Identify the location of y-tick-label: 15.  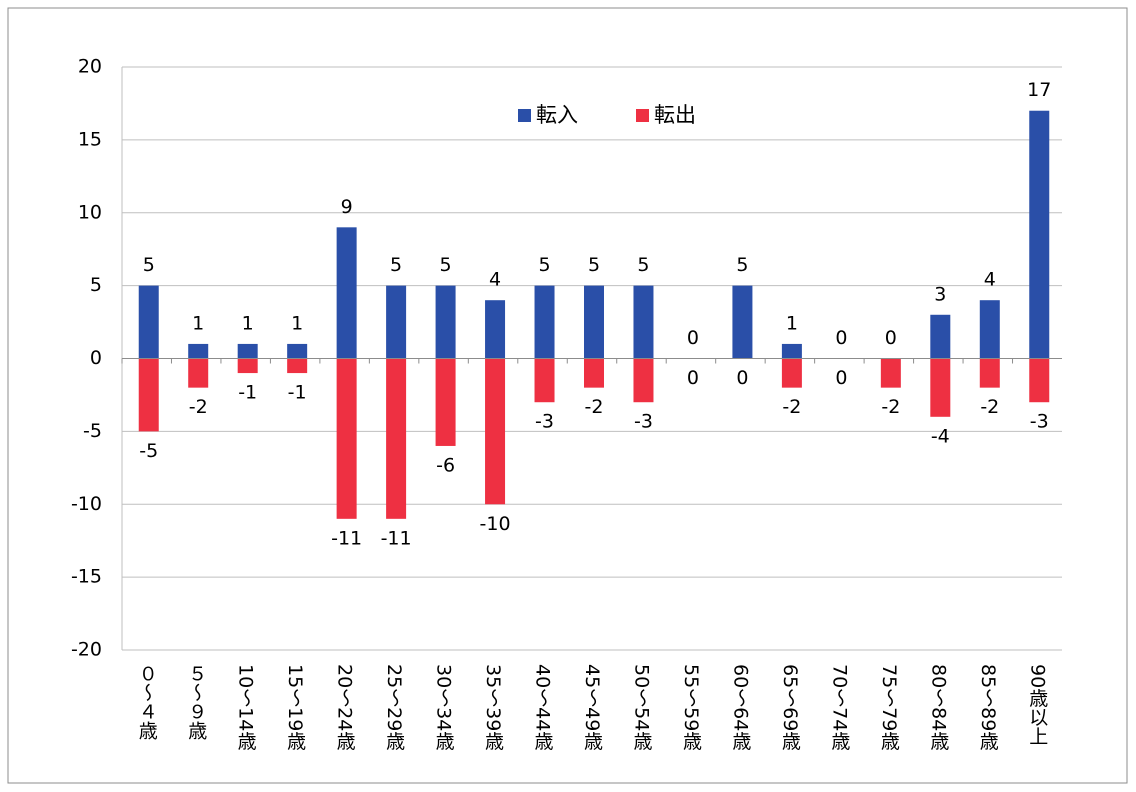
(90, 139).